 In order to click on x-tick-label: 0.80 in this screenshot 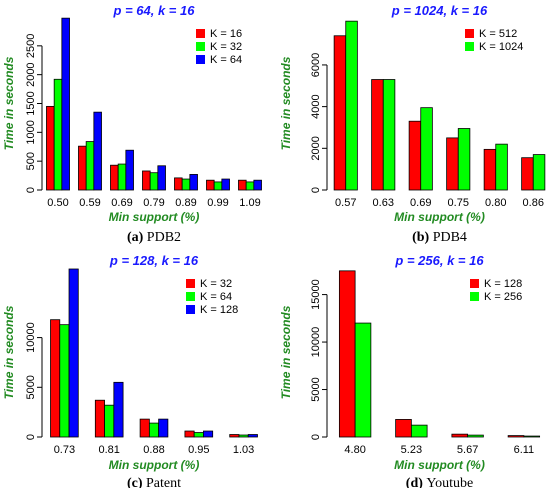, I will do `click(495, 203)`.